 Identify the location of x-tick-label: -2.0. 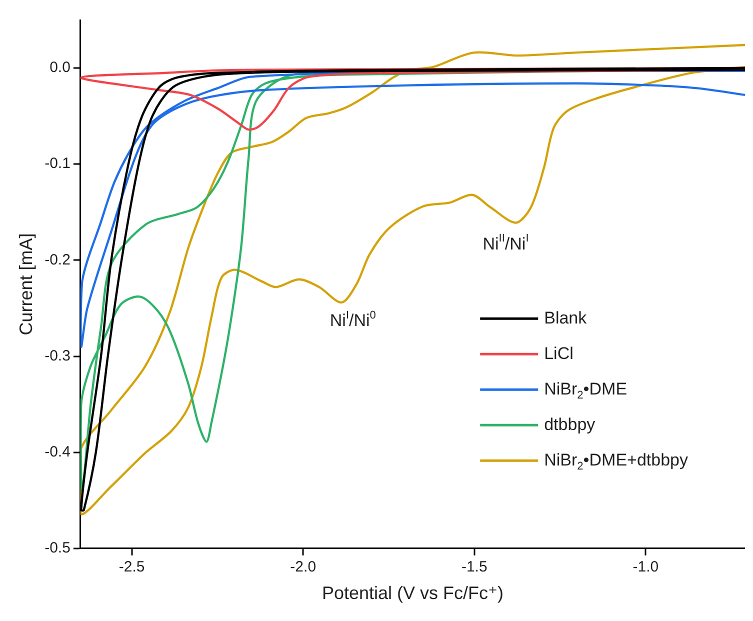
(303, 567).